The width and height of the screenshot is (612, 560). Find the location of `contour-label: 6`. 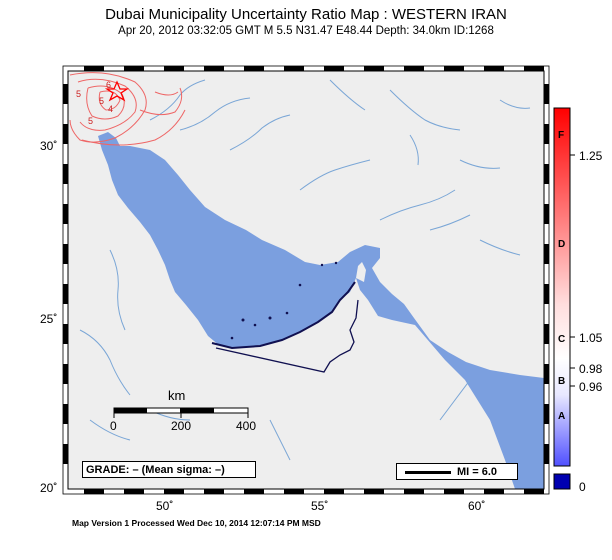

contour-label: 6 is located at coordinates (108, 85).